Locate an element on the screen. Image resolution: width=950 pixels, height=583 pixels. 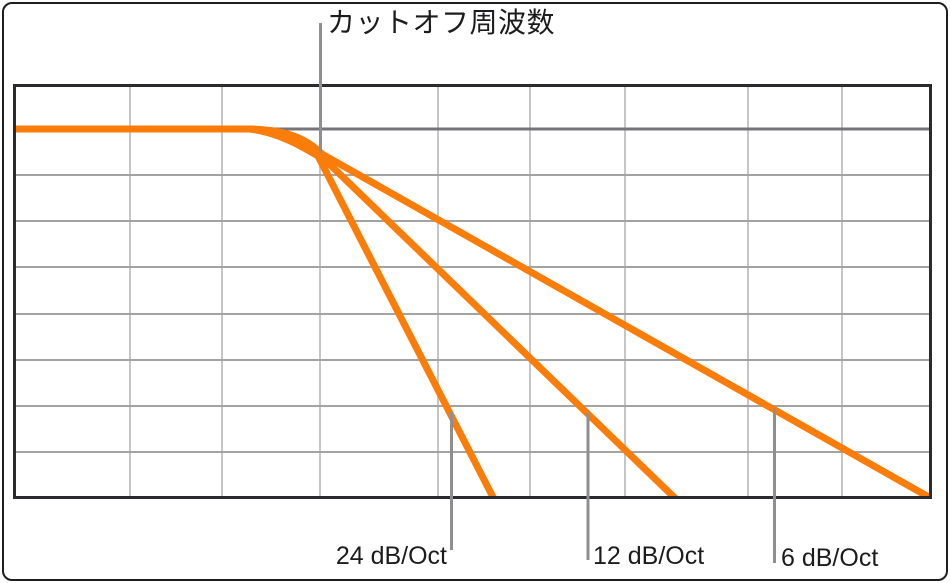
slope-24db-label: 24 dB/Oct is located at coordinates (391, 556).